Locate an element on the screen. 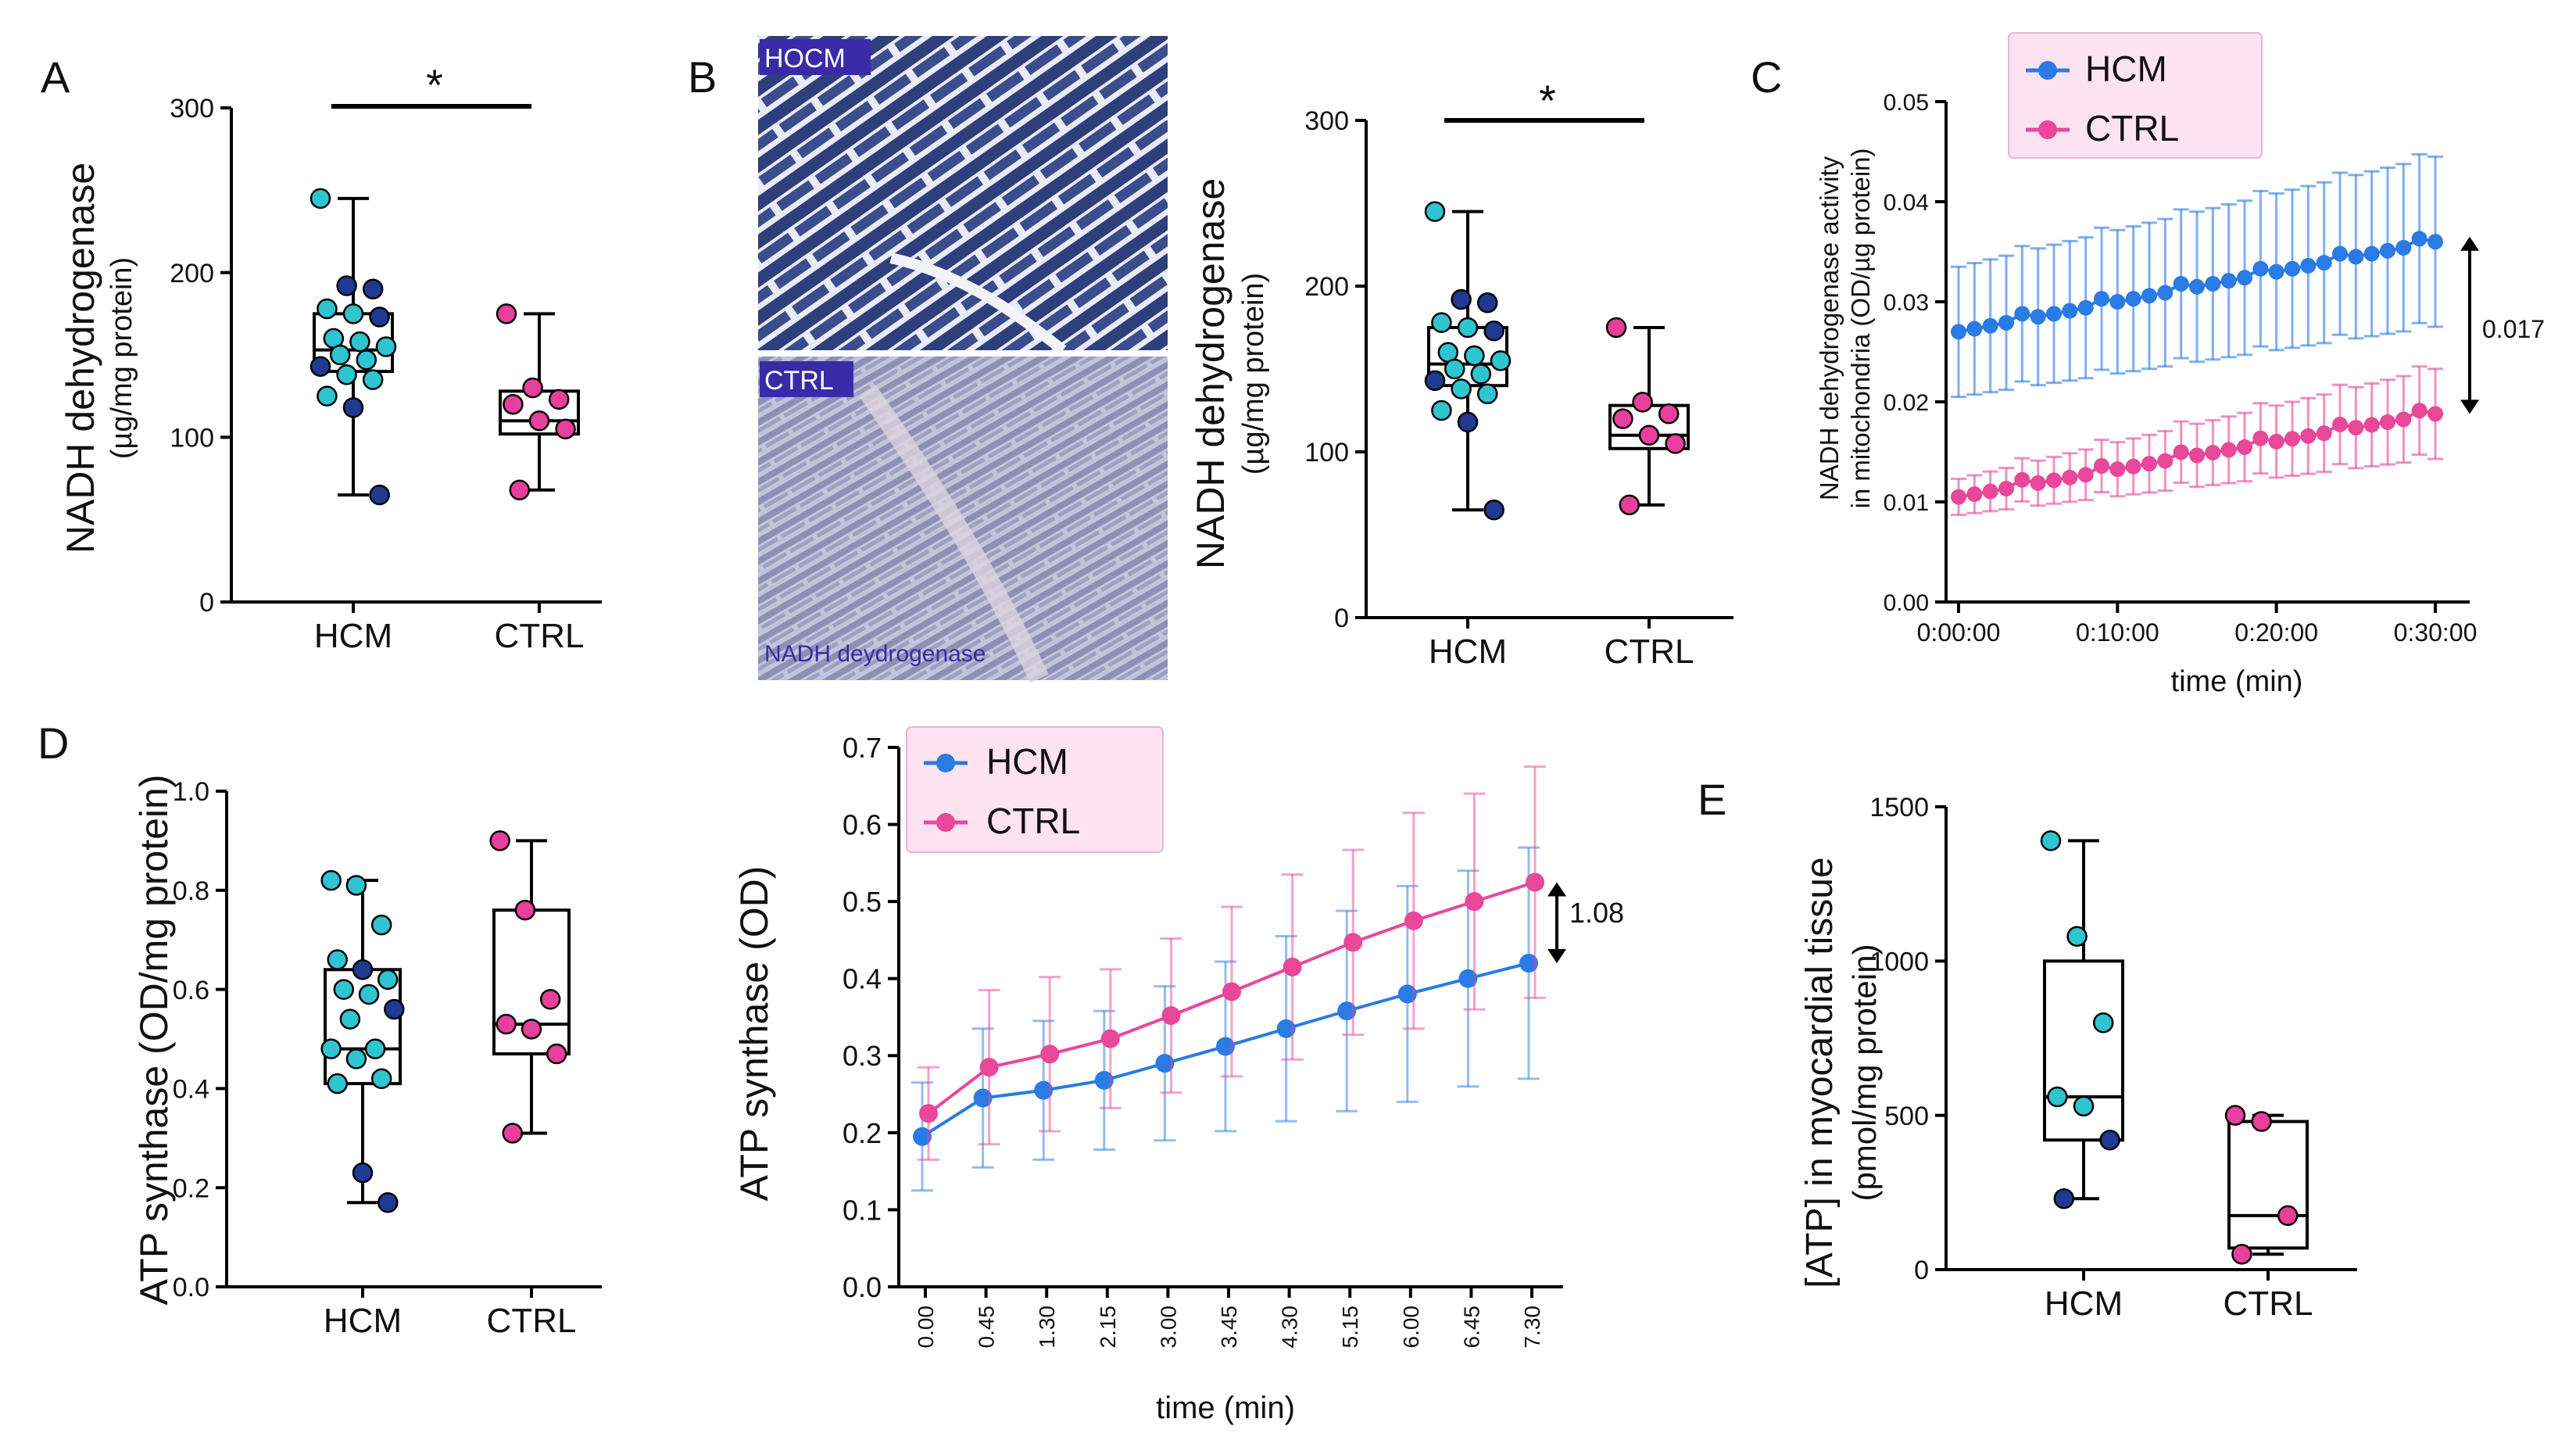 The image size is (2576, 1451). panel-c-y-tick-label: 0.01 is located at coordinates (1906, 503).